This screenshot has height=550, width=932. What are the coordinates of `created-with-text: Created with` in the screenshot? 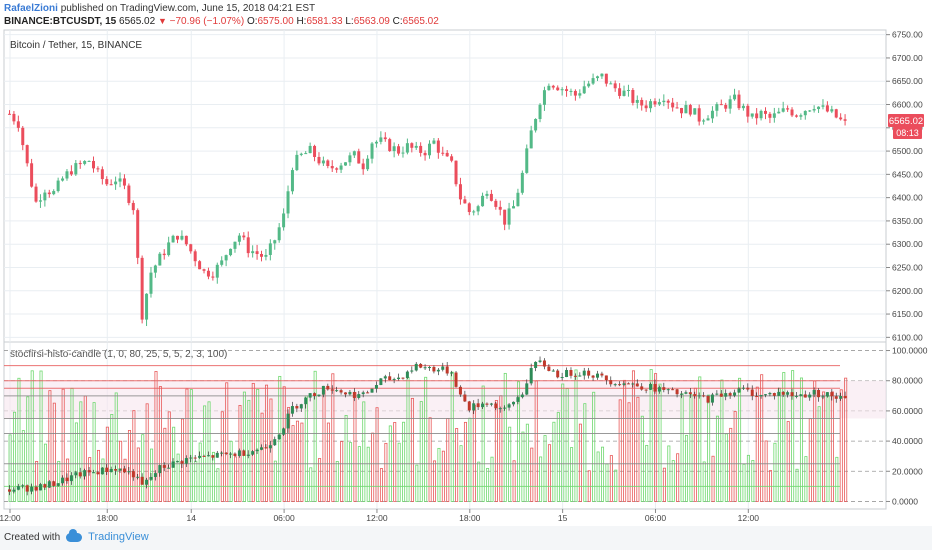 It's located at (32, 537).